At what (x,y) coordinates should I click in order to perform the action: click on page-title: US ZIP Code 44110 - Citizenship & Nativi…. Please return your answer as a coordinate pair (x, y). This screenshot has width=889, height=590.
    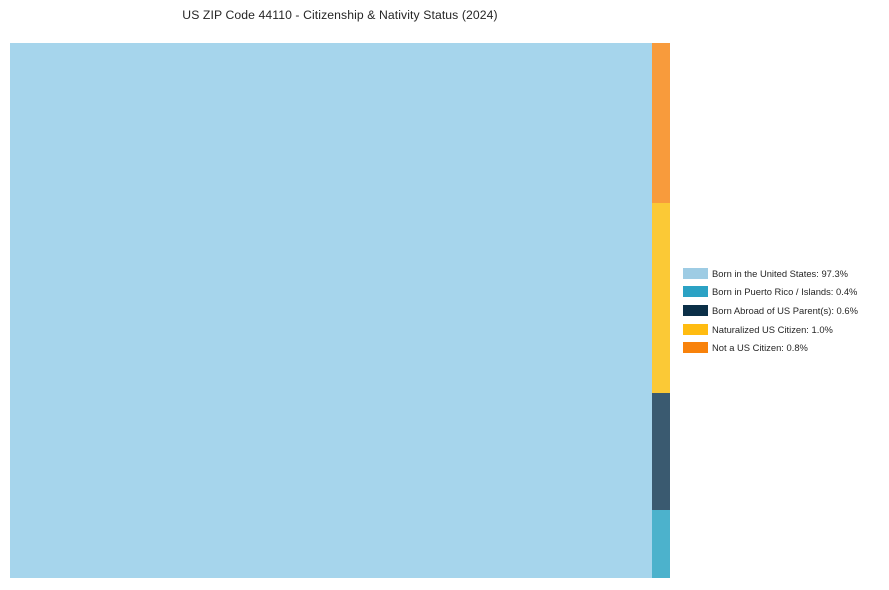
    Looking at the image, I should click on (340, 15).